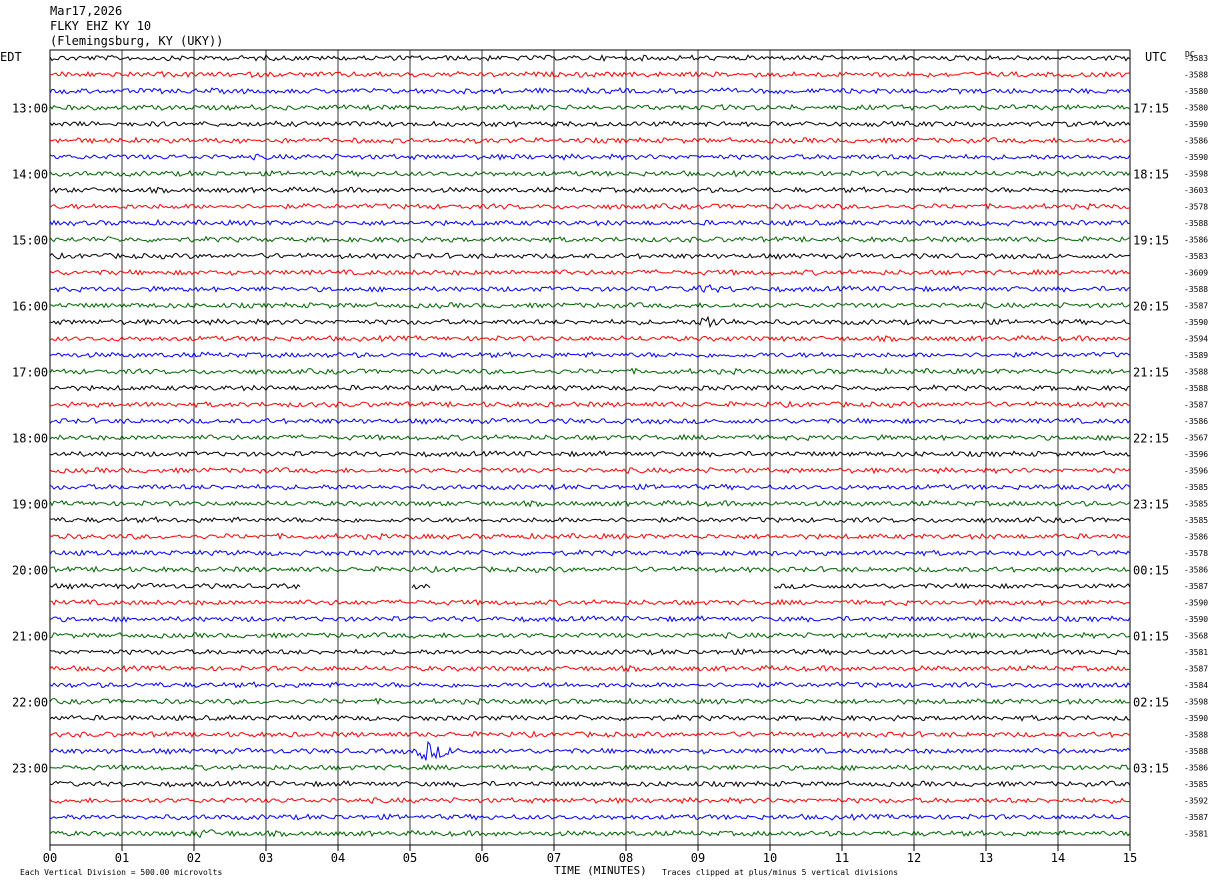  Describe the element at coordinates (1196, 190) in the screenshot. I see `dc-offset-label: -3603` at that location.